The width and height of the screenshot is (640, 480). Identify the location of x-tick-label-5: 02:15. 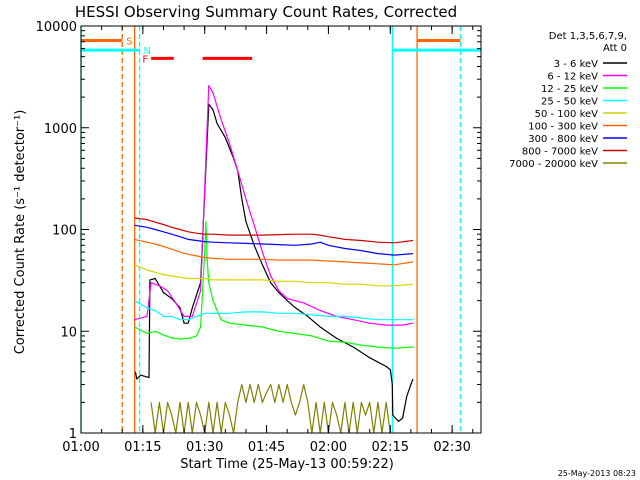
(390, 447).